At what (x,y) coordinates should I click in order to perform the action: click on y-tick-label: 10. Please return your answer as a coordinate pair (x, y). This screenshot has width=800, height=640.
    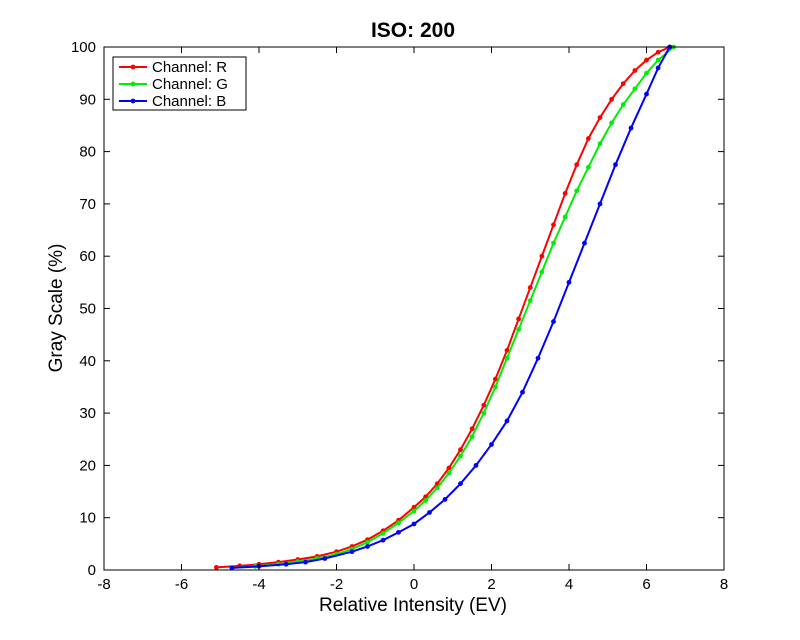
    Looking at the image, I should click on (87, 518).